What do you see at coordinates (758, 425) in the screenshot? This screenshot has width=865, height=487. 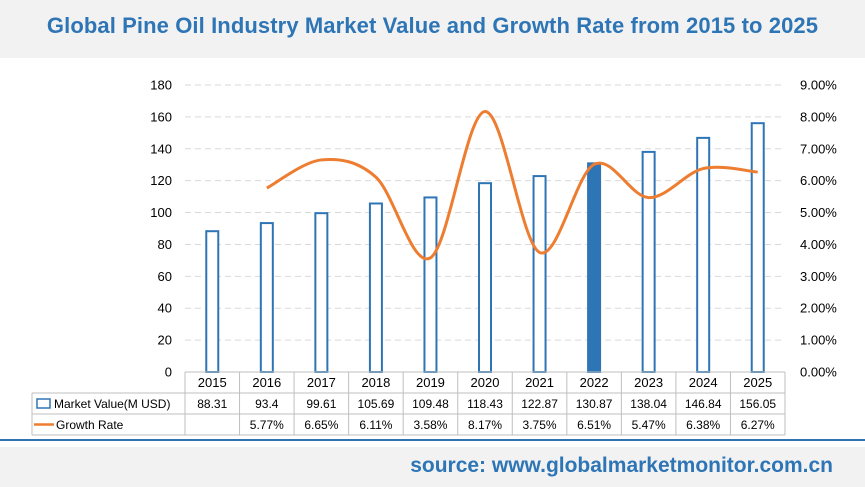 I see `growth-data-label: 6.27%` at bounding box center [758, 425].